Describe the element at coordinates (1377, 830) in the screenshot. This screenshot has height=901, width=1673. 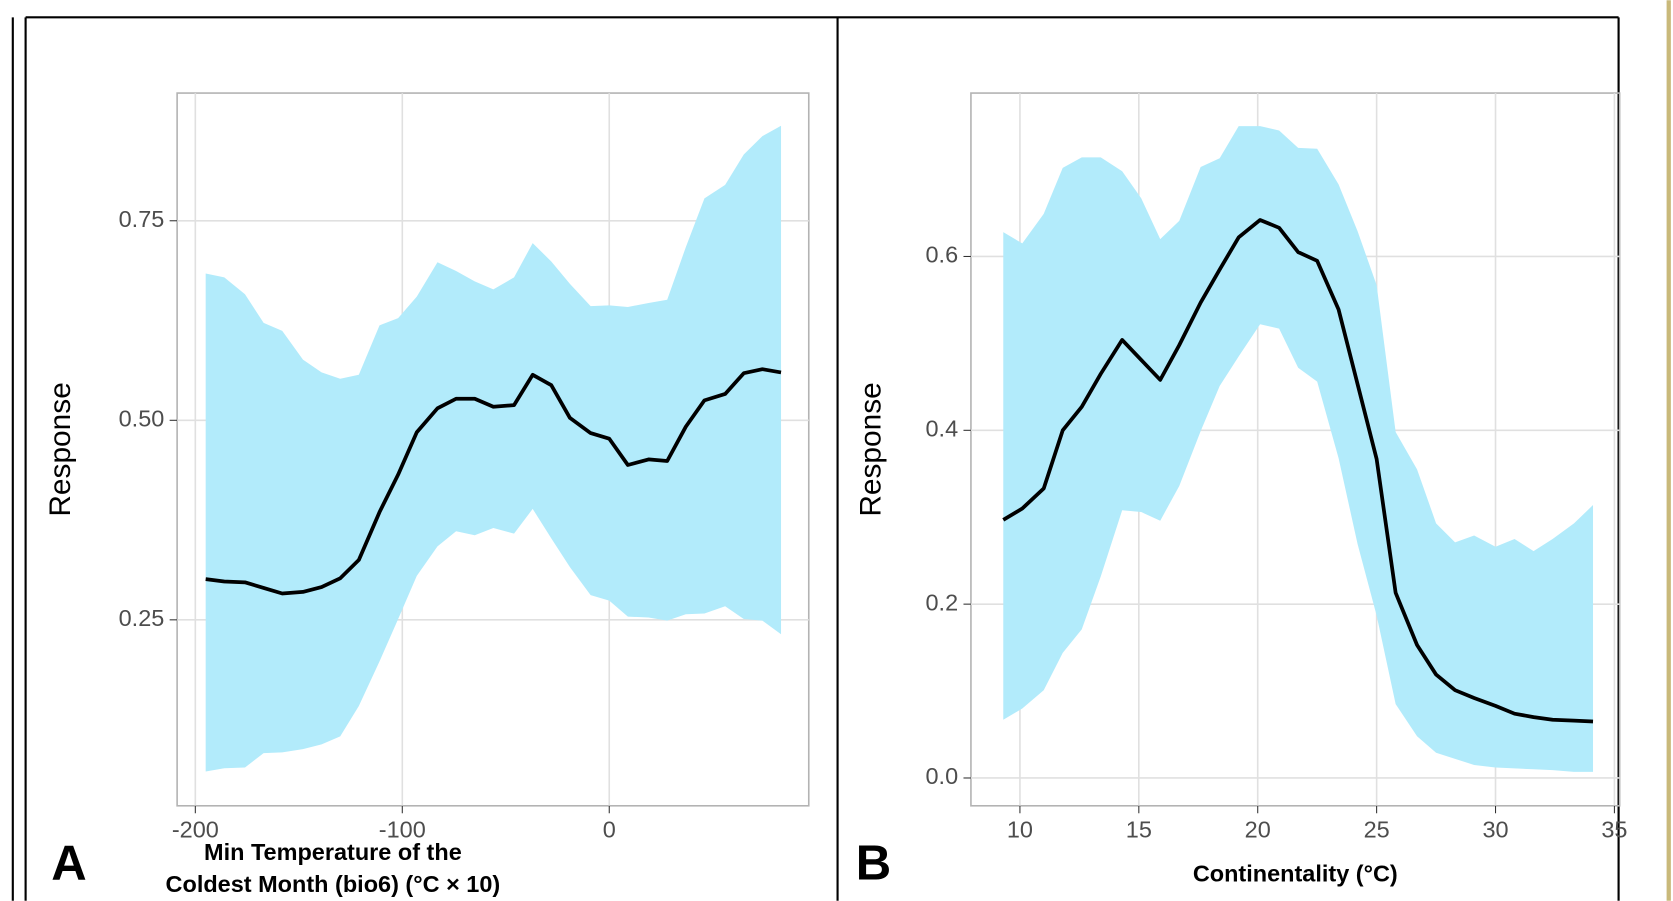
I see `x-tick-label: 25` at that location.